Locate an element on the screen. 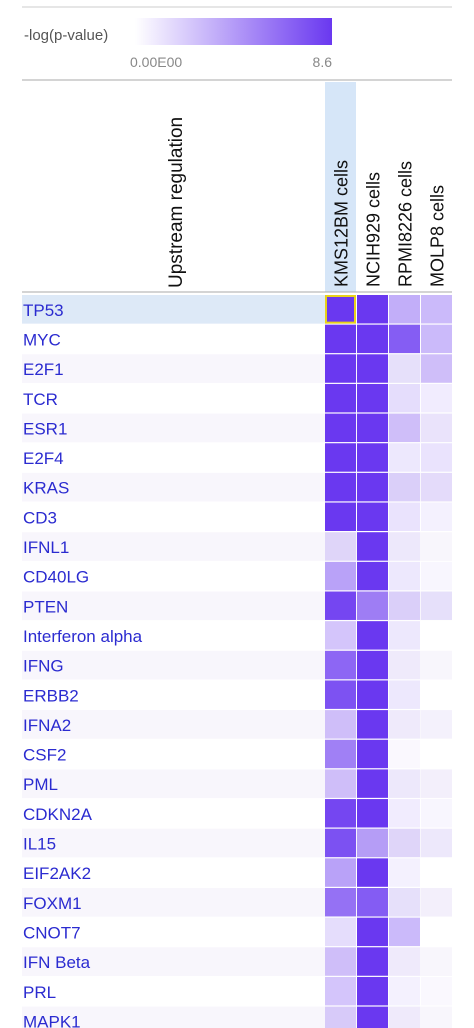  colorbar-tick-label: 0.00E00 is located at coordinates (156, 62).